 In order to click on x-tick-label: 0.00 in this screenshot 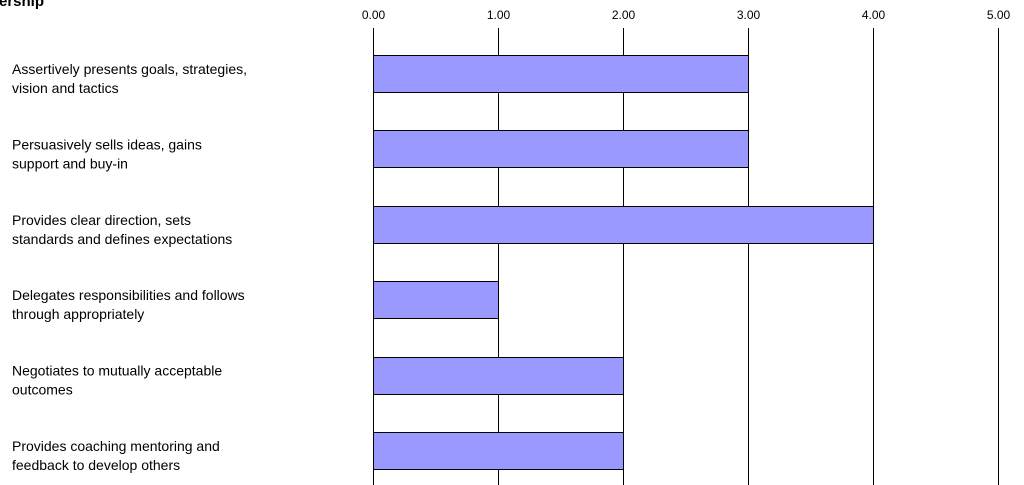, I will do `click(374, 15)`.